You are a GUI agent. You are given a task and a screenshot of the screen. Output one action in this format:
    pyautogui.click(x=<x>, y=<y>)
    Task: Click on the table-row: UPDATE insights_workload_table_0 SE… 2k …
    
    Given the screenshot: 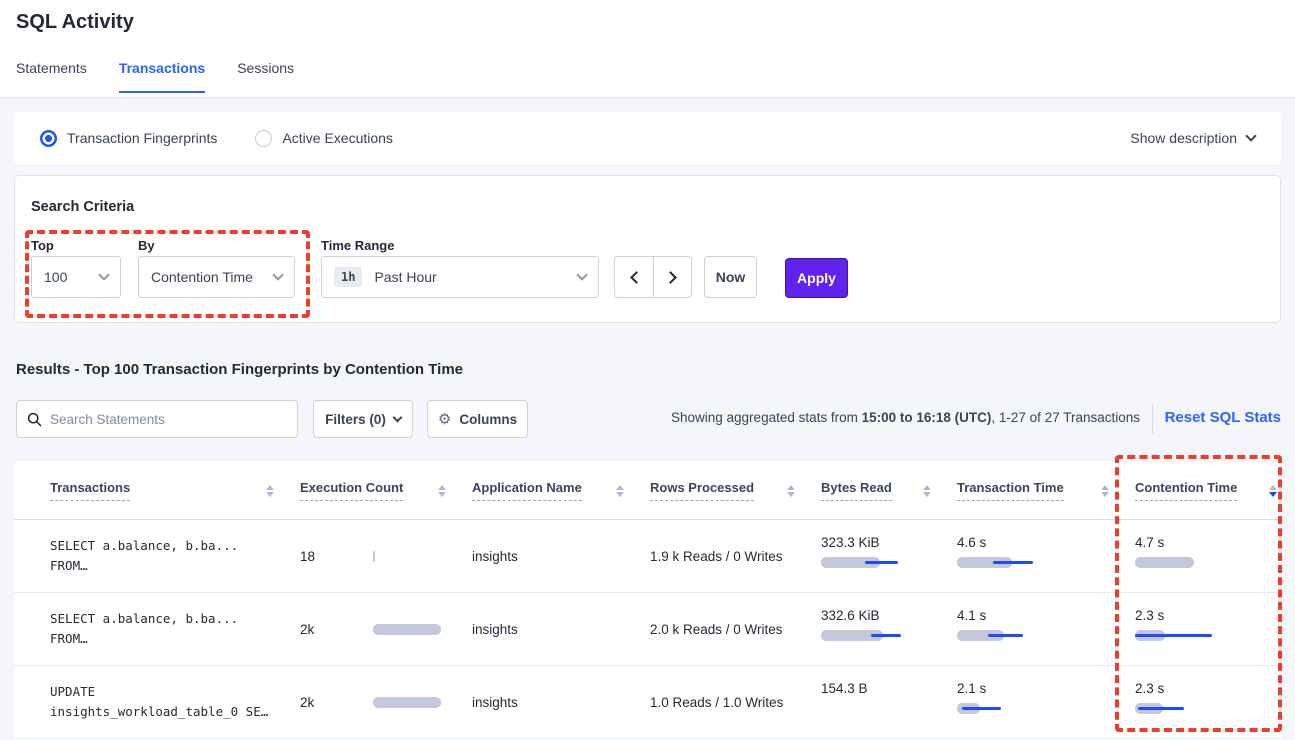 What is the action you would take?
    pyautogui.click(x=647, y=702)
    